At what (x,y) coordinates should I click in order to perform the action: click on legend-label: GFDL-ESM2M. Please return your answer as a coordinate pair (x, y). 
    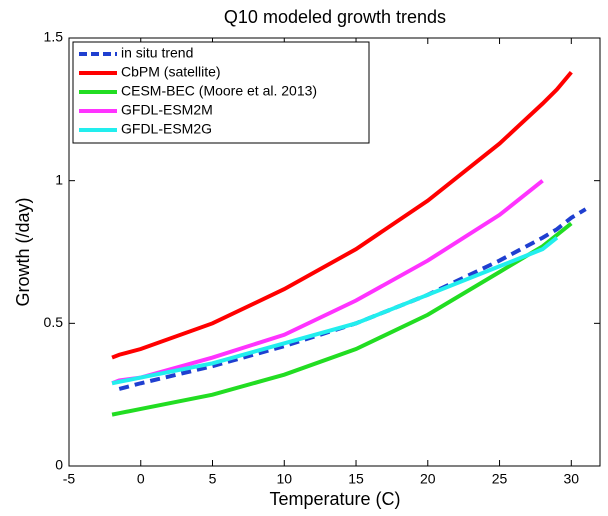
    Looking at the image, I should click on (167, 110).